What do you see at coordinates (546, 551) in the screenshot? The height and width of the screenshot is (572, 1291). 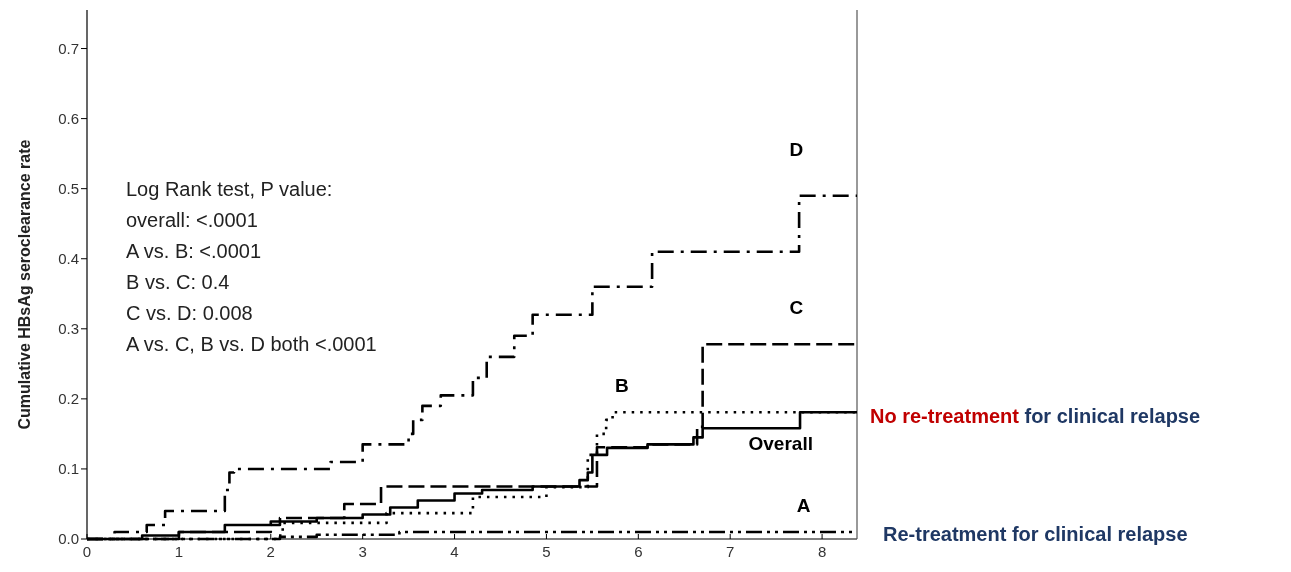 I see `x-tick-label: 5` at bounding box center [546, 551].